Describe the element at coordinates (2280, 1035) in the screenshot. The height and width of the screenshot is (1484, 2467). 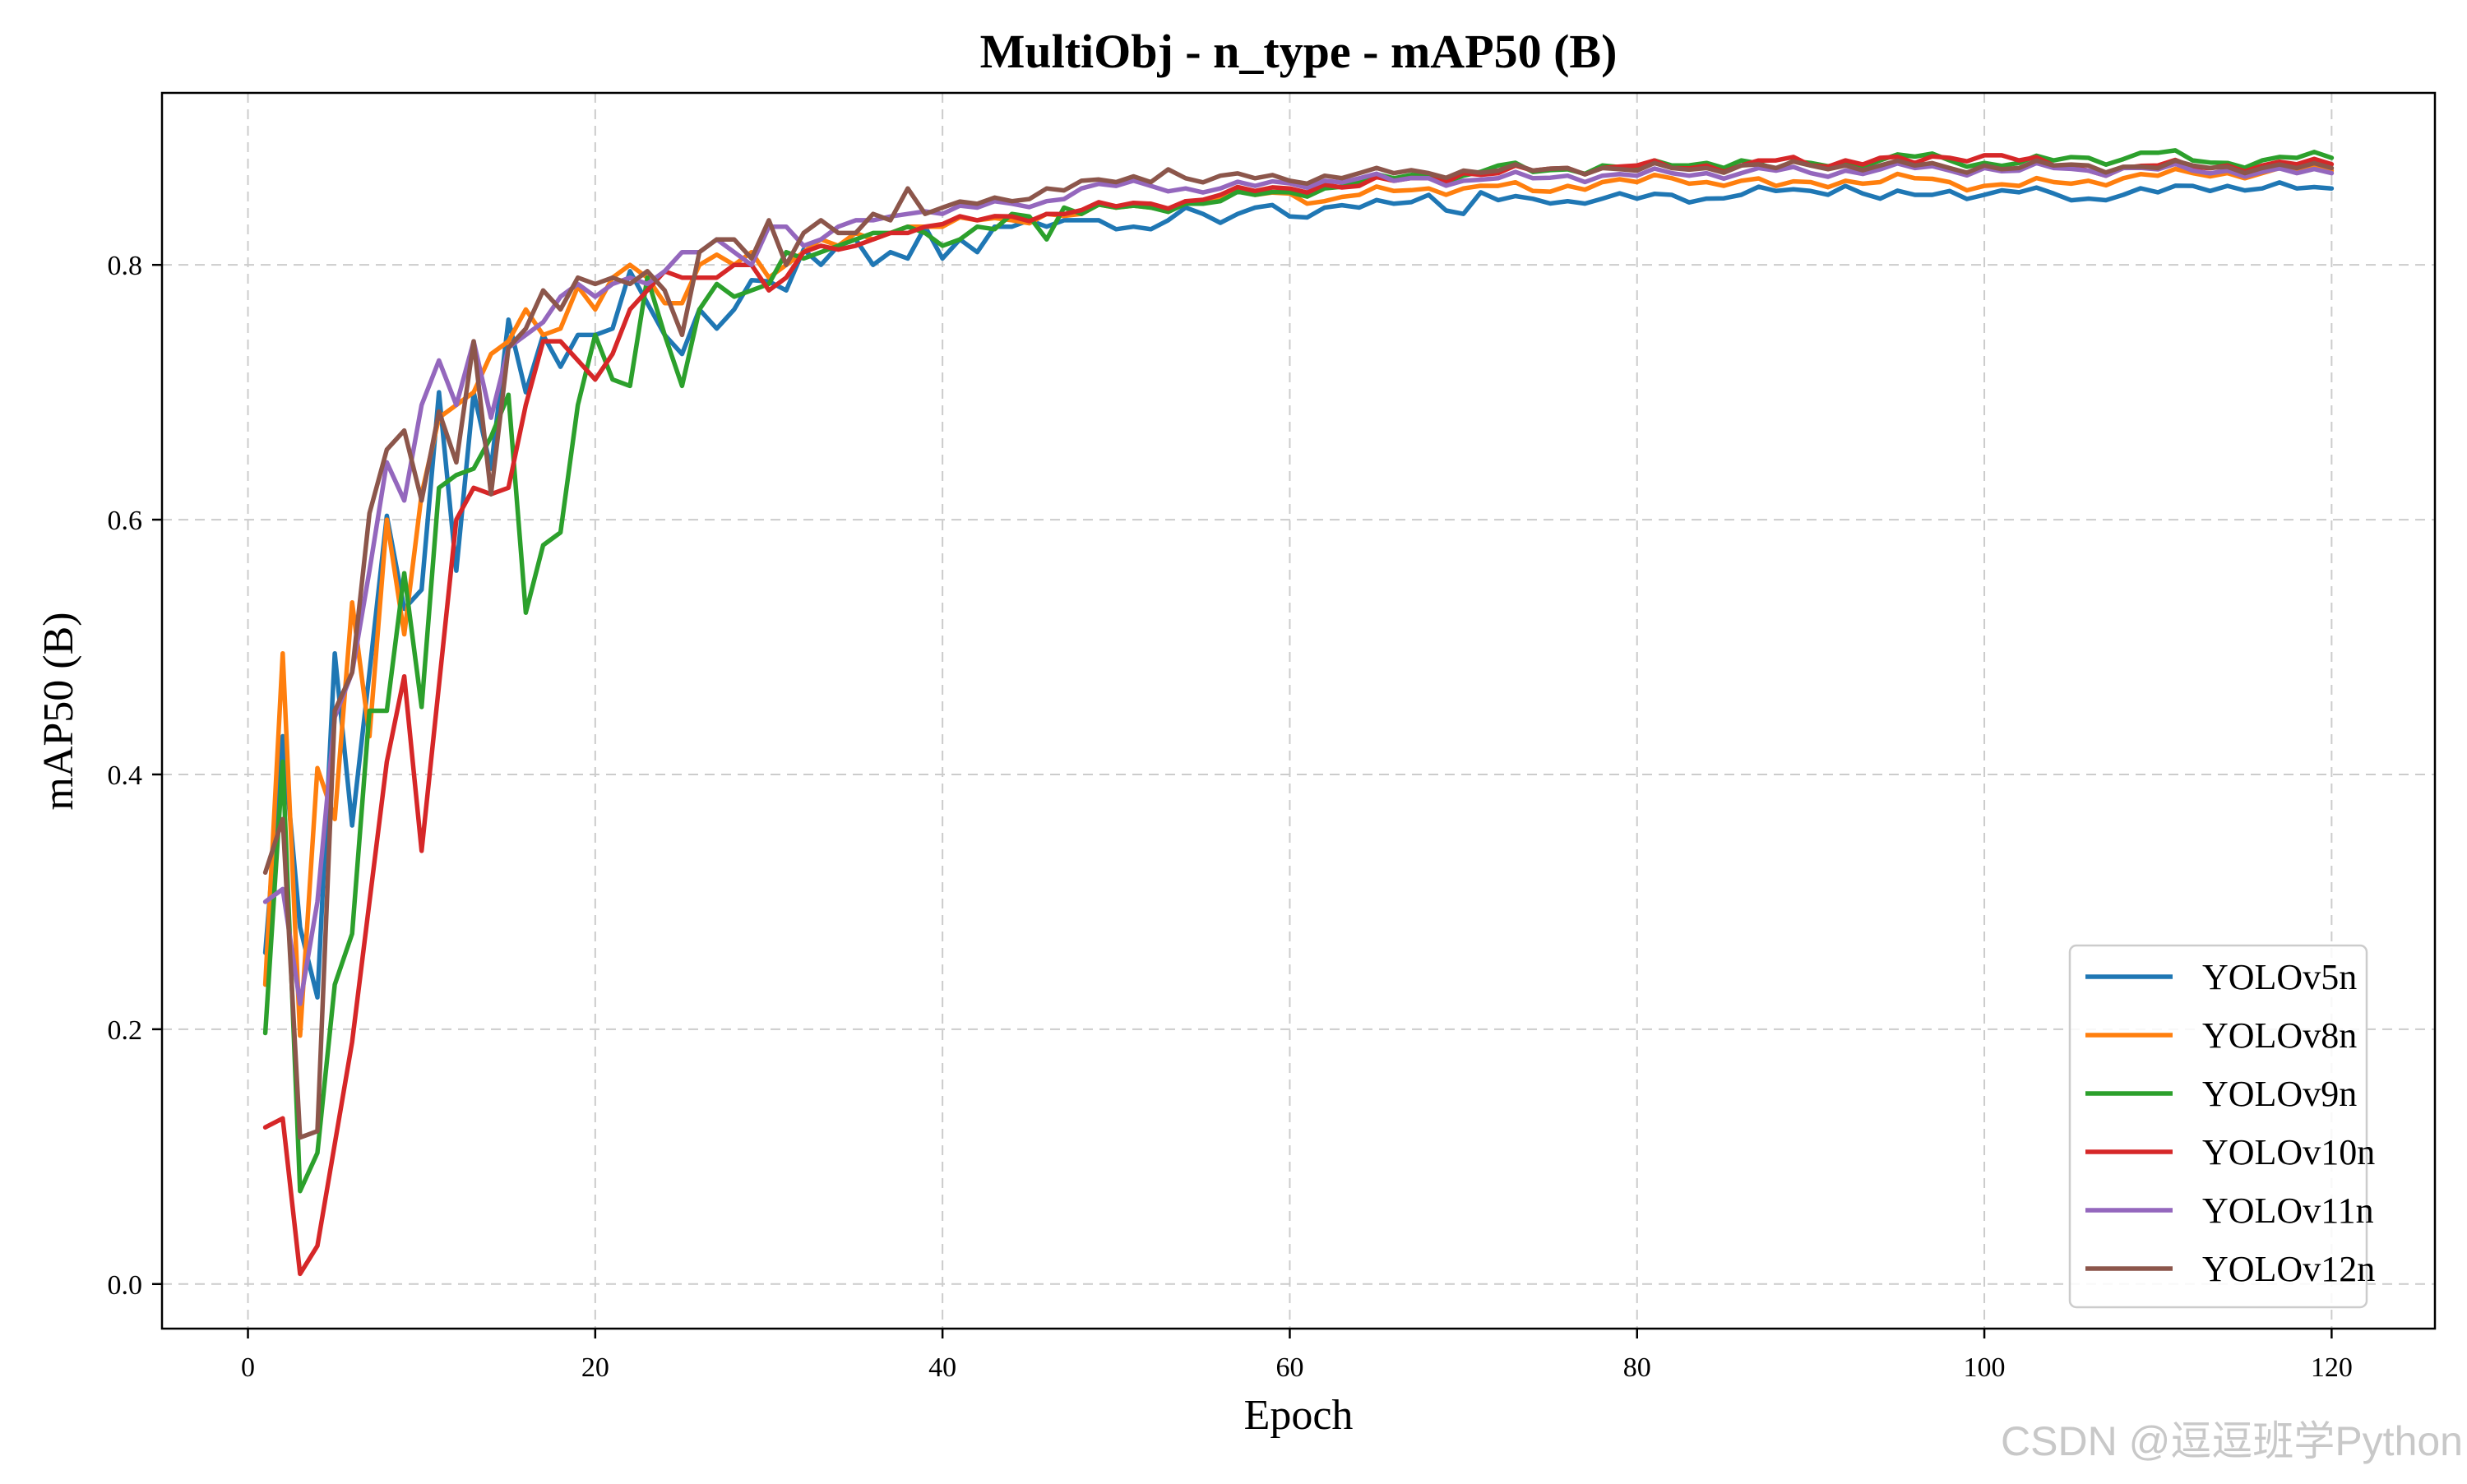
I see `legend-label-yolov8n: YOLOv8n` at that location.